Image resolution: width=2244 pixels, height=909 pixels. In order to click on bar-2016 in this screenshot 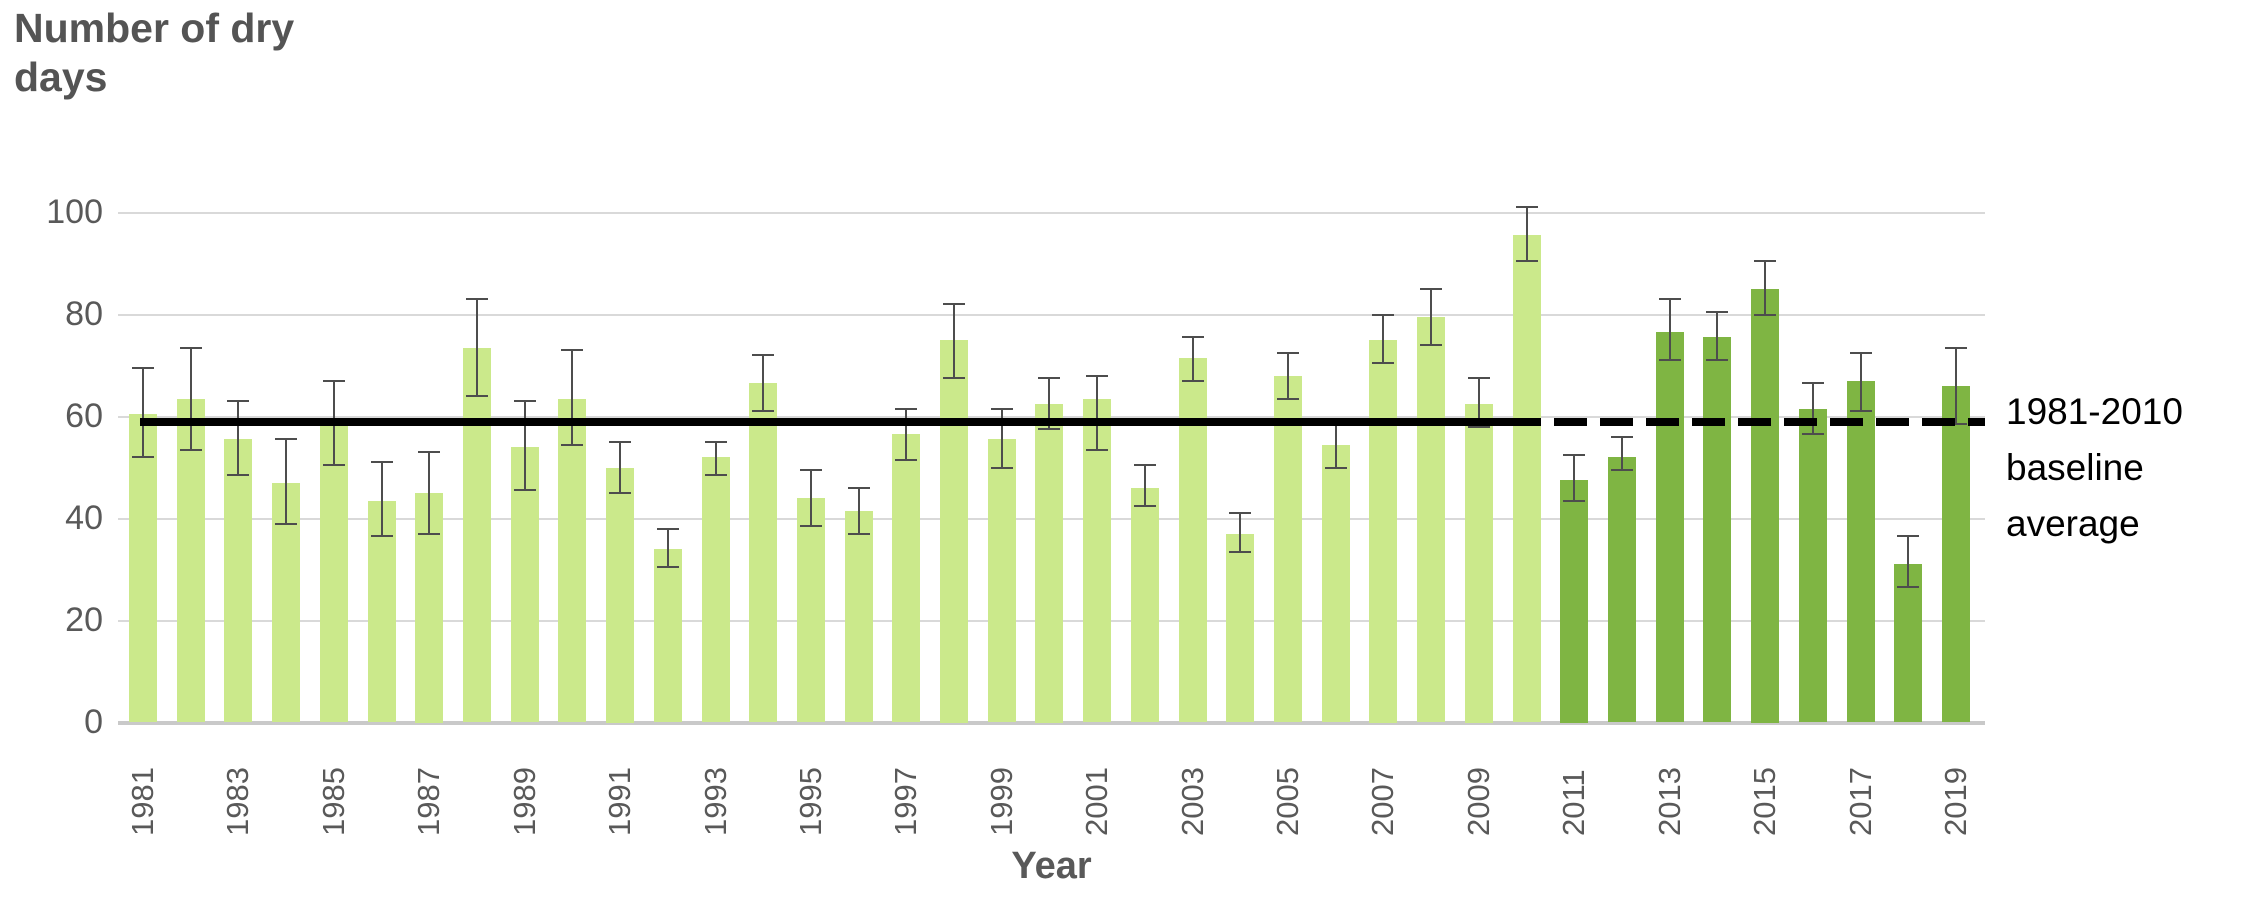, I will do `click(1812, 565)`.